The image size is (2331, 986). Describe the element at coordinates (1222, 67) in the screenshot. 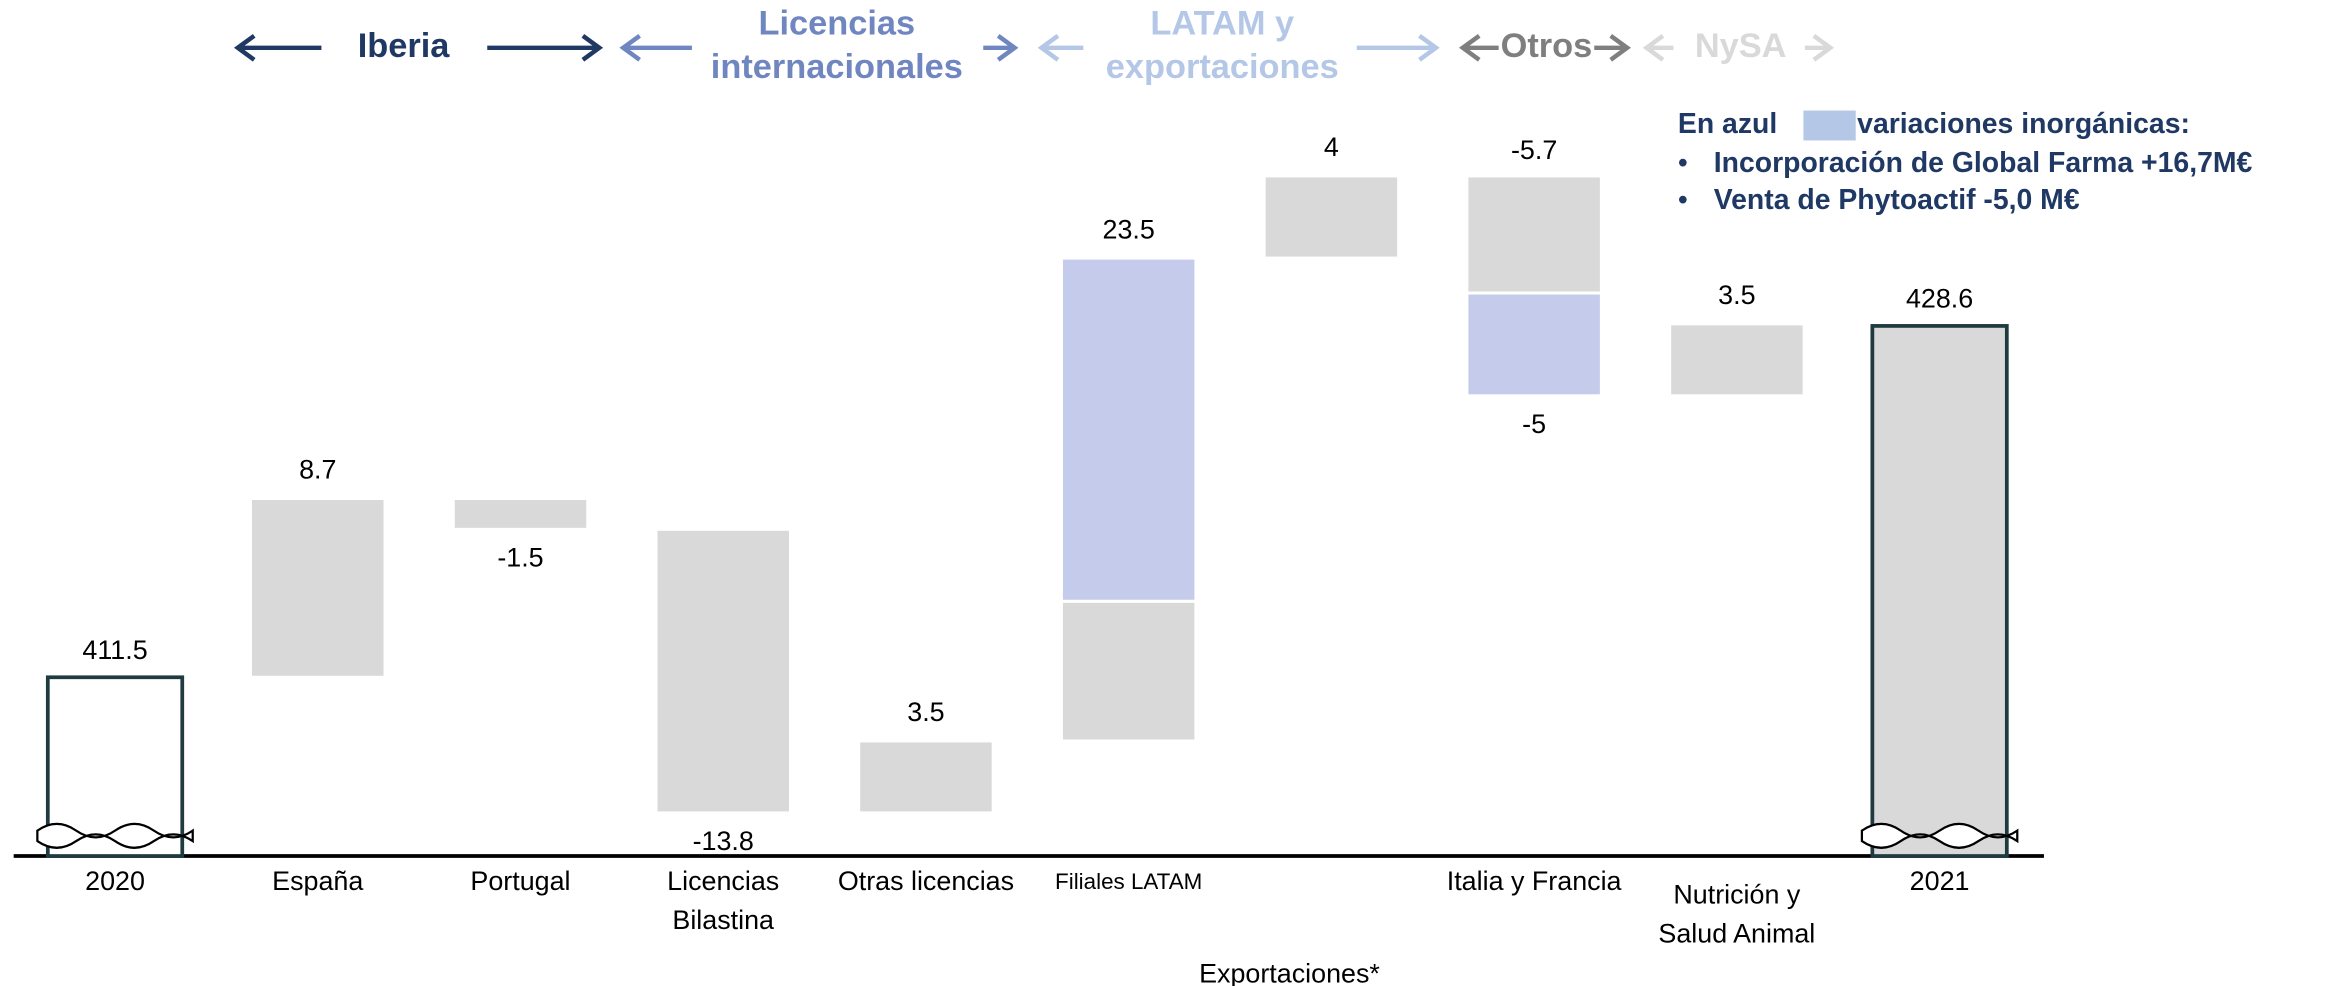

I see `group-title: exportaciones` at that location.